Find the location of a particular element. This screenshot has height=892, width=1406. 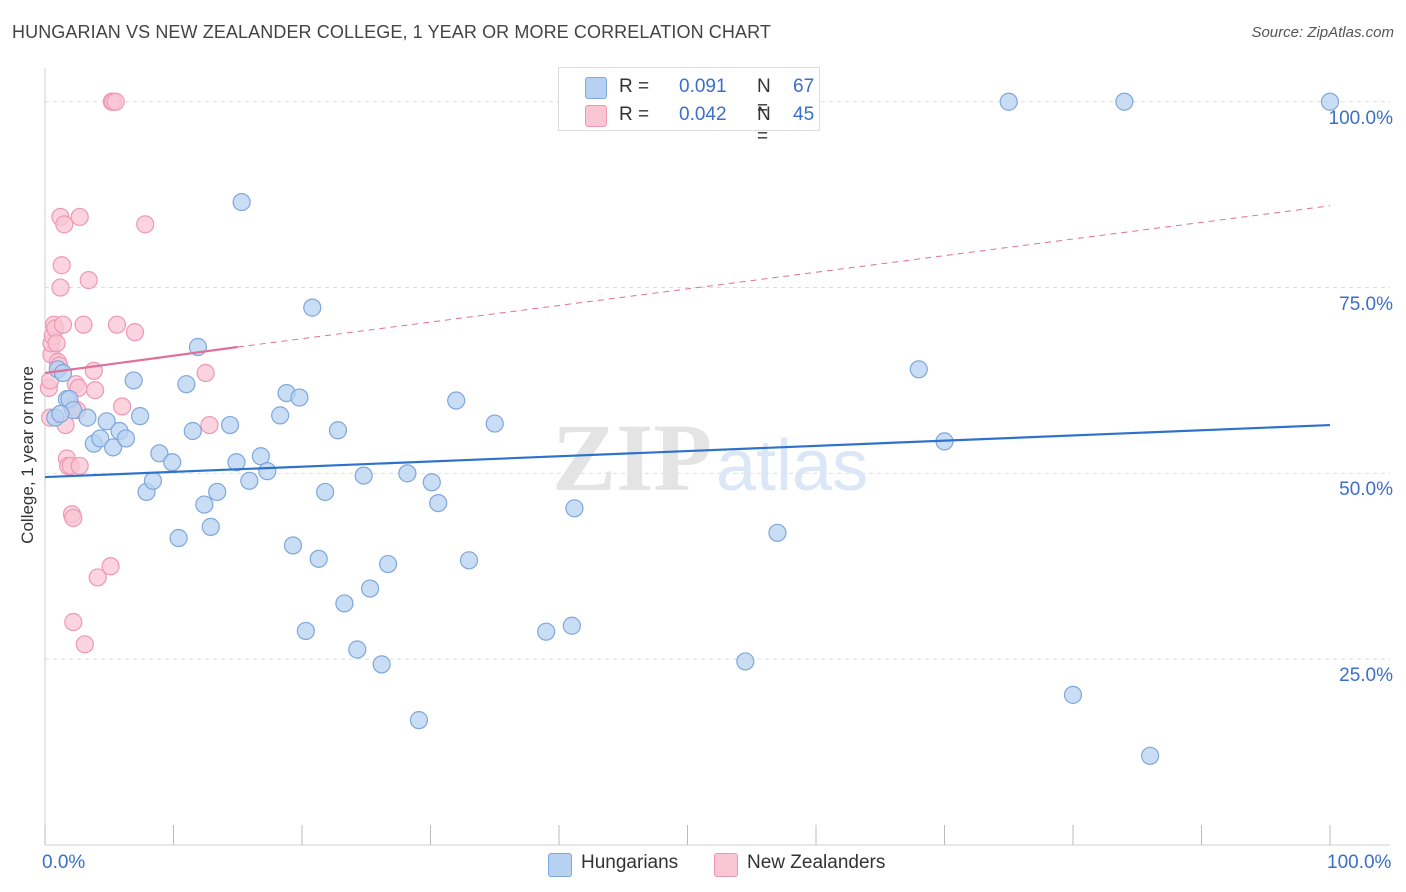

hungarians-swatch is located at coordinates (596, 88).